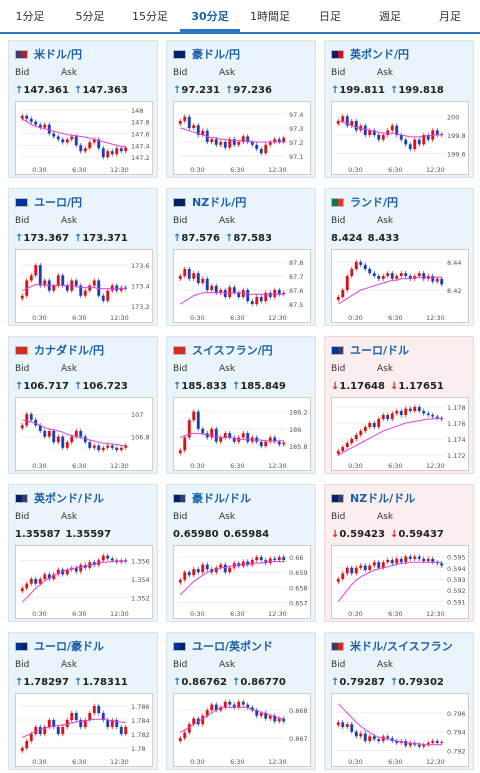 This screenshot has height=773, width=480. What do you see at coordinates (242, 730) in the screenshot?
I see `mini-chart: 0.868 0.867 0:30 6:30 12:30` at bounding box center [242, 730].